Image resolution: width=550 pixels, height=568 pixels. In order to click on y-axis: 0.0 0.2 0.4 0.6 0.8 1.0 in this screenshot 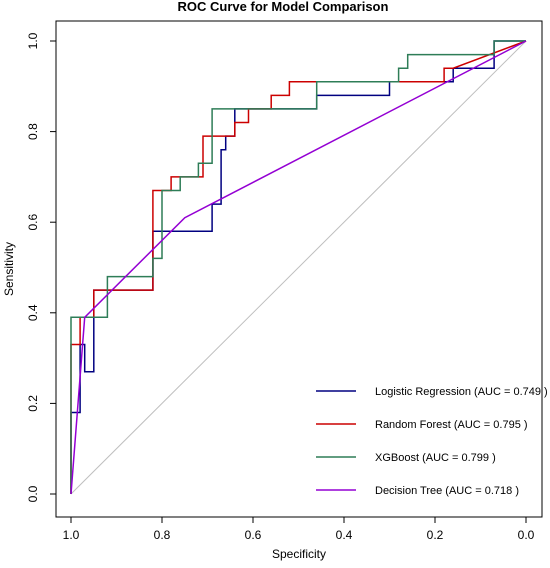, I will do `click(41, 267)`.